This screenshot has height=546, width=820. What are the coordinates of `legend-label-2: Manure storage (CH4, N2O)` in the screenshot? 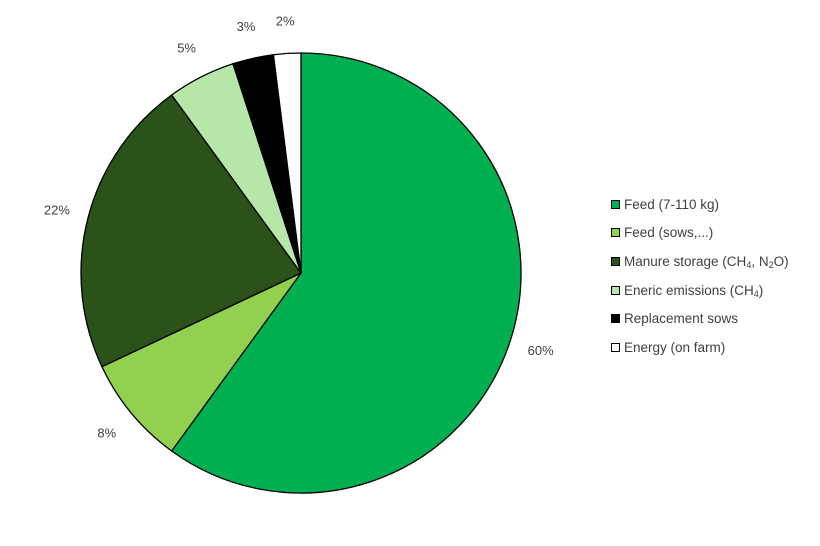 It's located at (706, 261).